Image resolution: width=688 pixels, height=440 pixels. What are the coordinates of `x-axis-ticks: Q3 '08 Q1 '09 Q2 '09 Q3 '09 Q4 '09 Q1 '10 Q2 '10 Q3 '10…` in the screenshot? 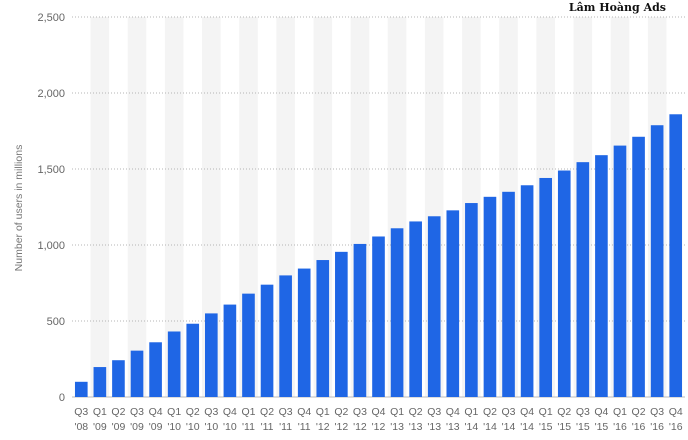 It's located at (378, 419).